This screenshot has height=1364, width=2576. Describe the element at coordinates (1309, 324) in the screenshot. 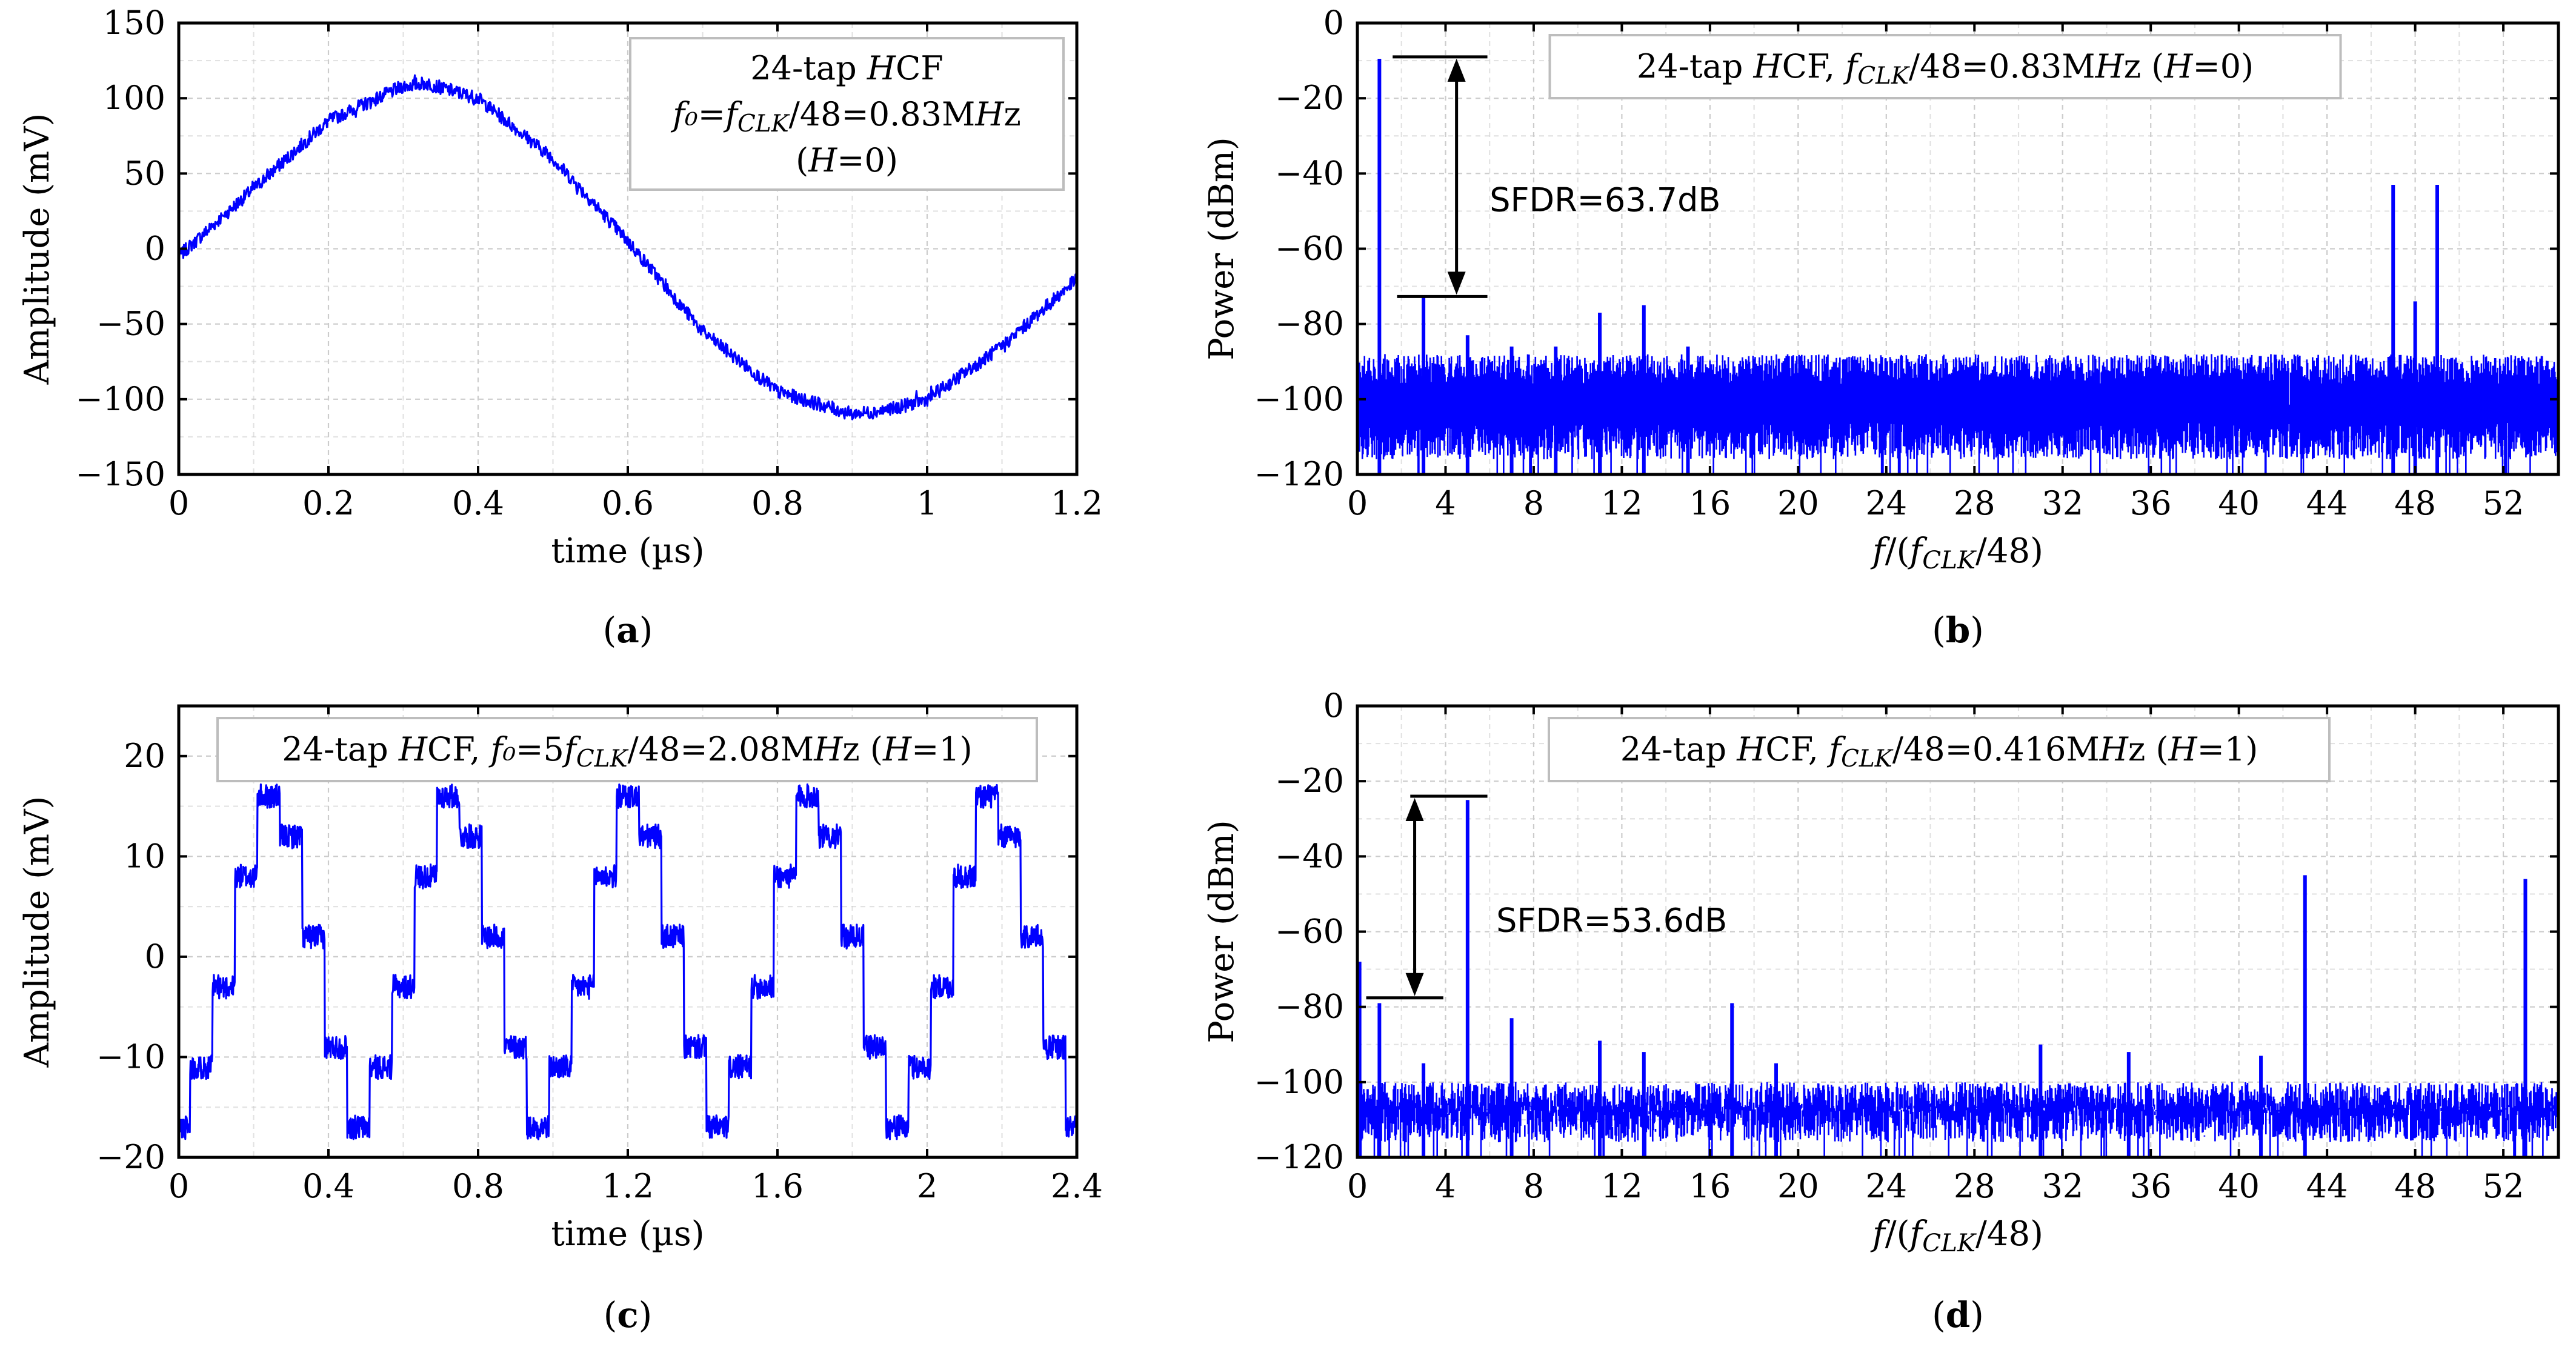

I see `y-tick-label: −80` at that location.